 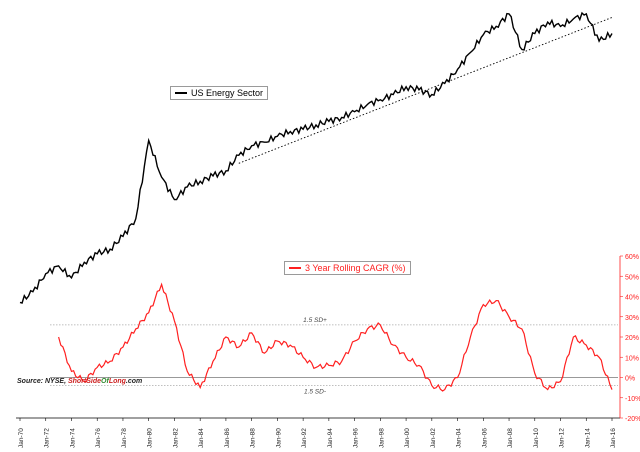 I want to click on legend-energy-swatch, so click(x=181, y=93).